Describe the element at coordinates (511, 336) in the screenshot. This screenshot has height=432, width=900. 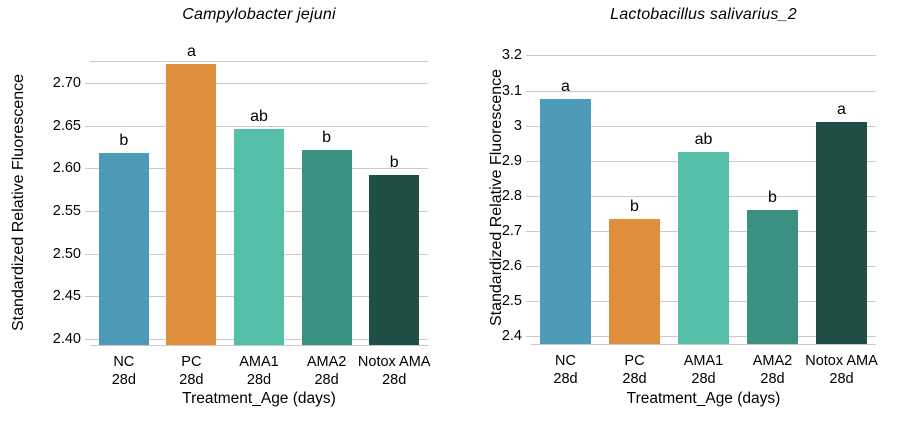
I see `y-tick-label: 2.4` at that location.